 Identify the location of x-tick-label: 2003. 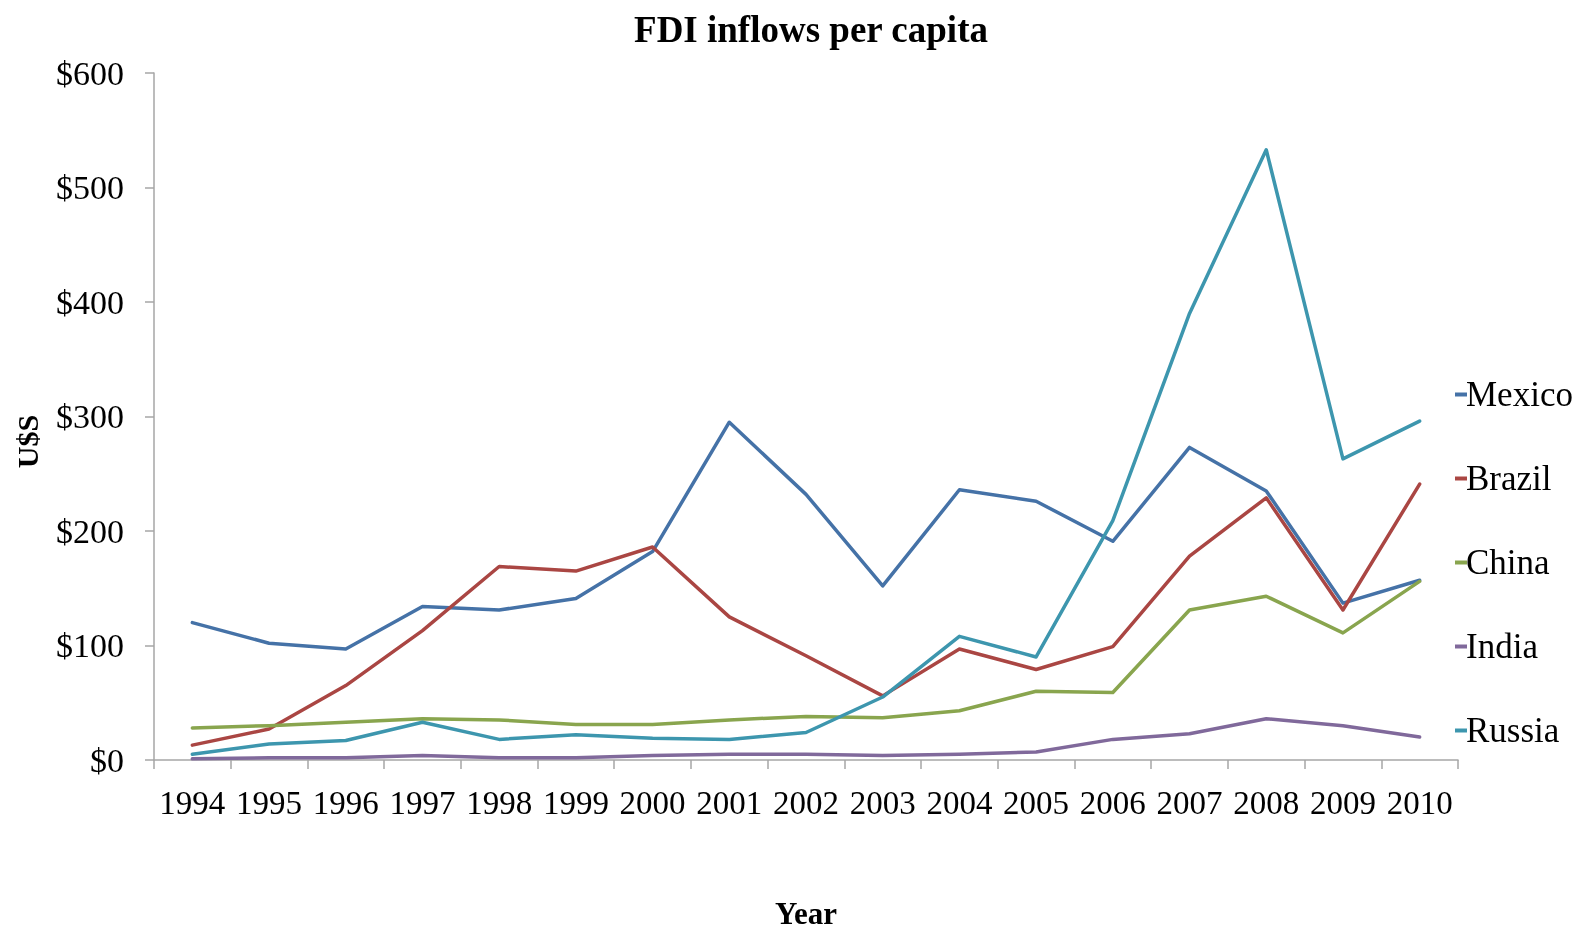
(882, 802).